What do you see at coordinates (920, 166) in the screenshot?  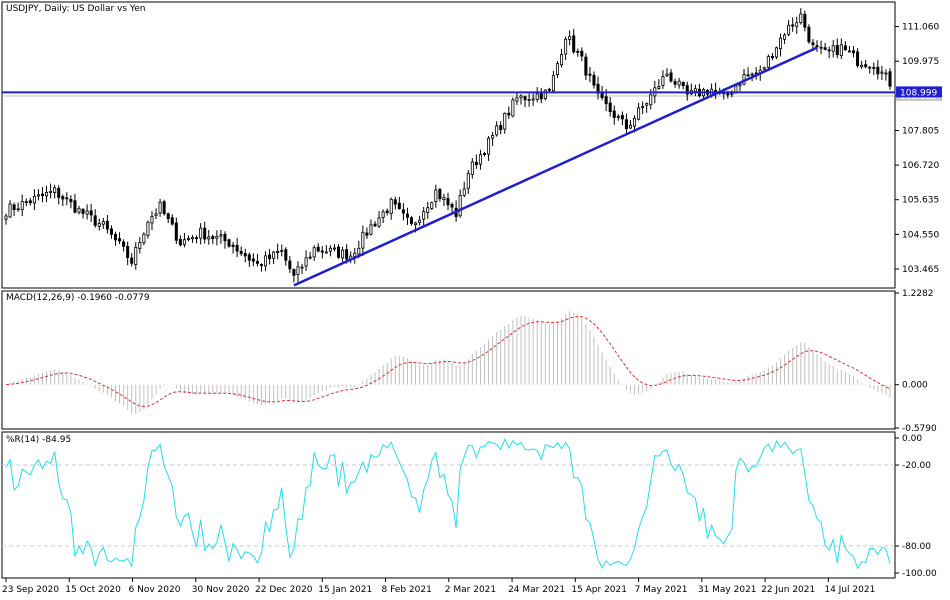 I see `price-y-label: 106.720` at bounding box center [920, 166].